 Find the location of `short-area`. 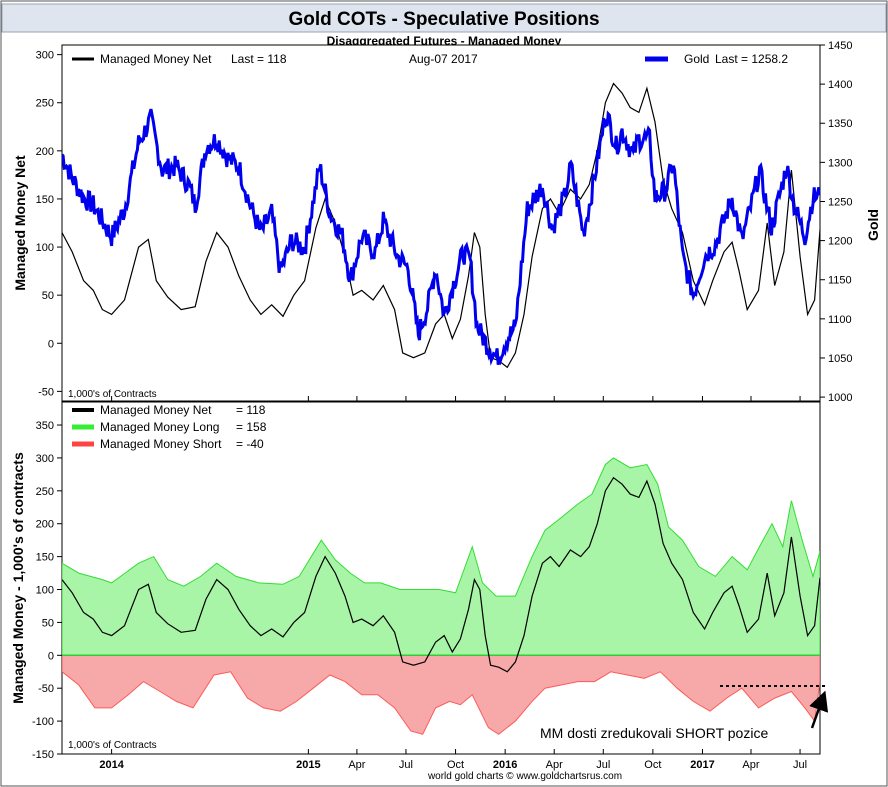

short-area is located at coordinates (441, 694).